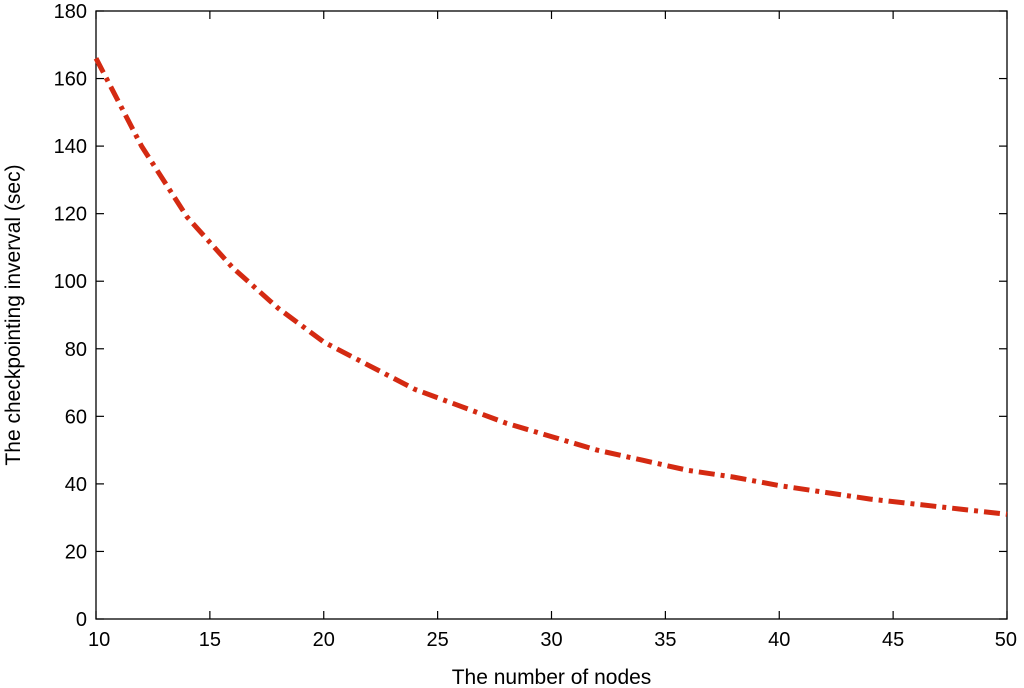  I want to click on y-tick-label: 0, so click(81, 620).